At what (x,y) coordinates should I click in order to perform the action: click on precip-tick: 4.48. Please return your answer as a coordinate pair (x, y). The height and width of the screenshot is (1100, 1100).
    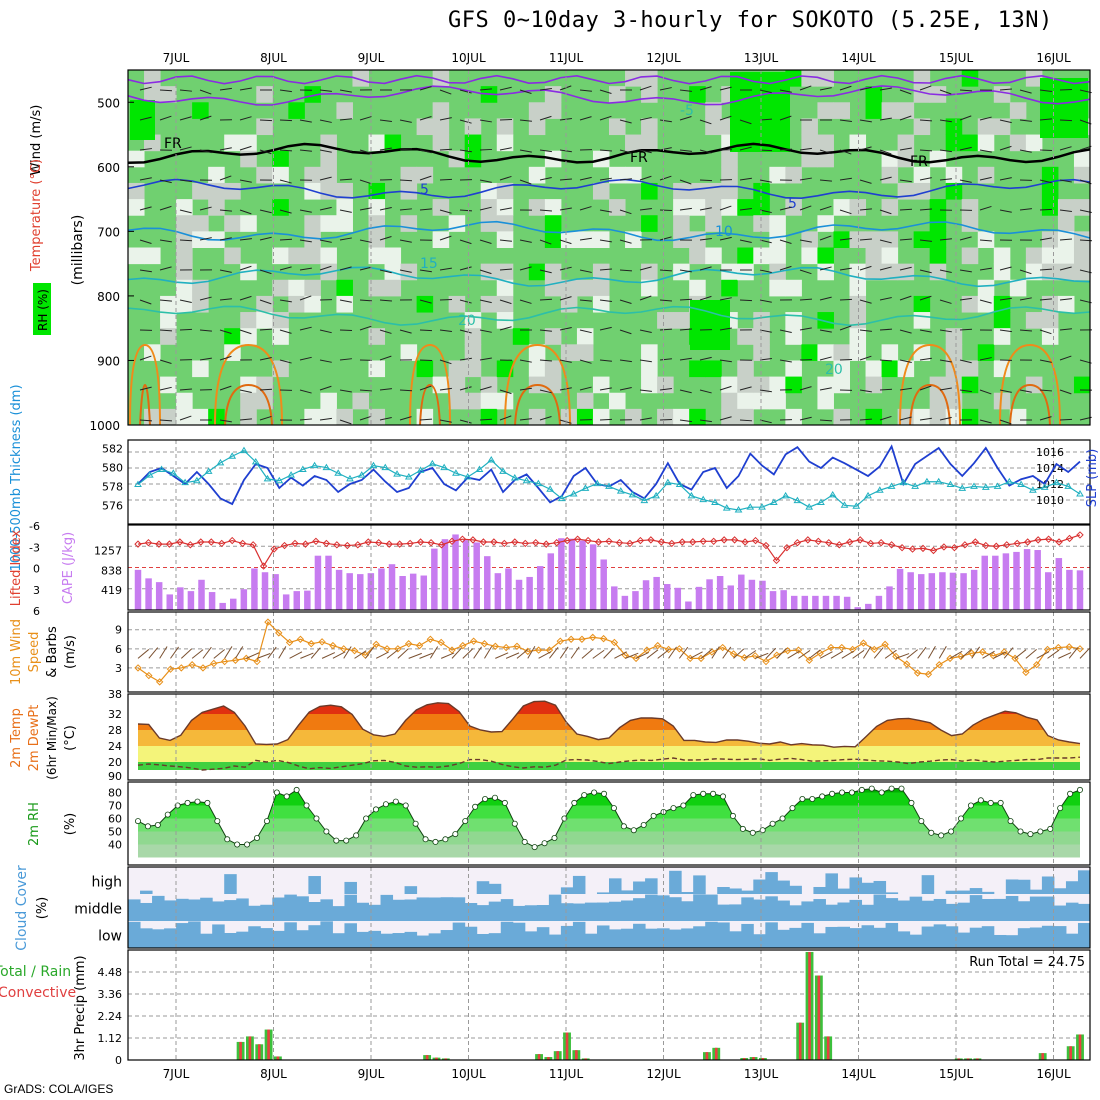
    Looking at the image, I should click on (110, 972).